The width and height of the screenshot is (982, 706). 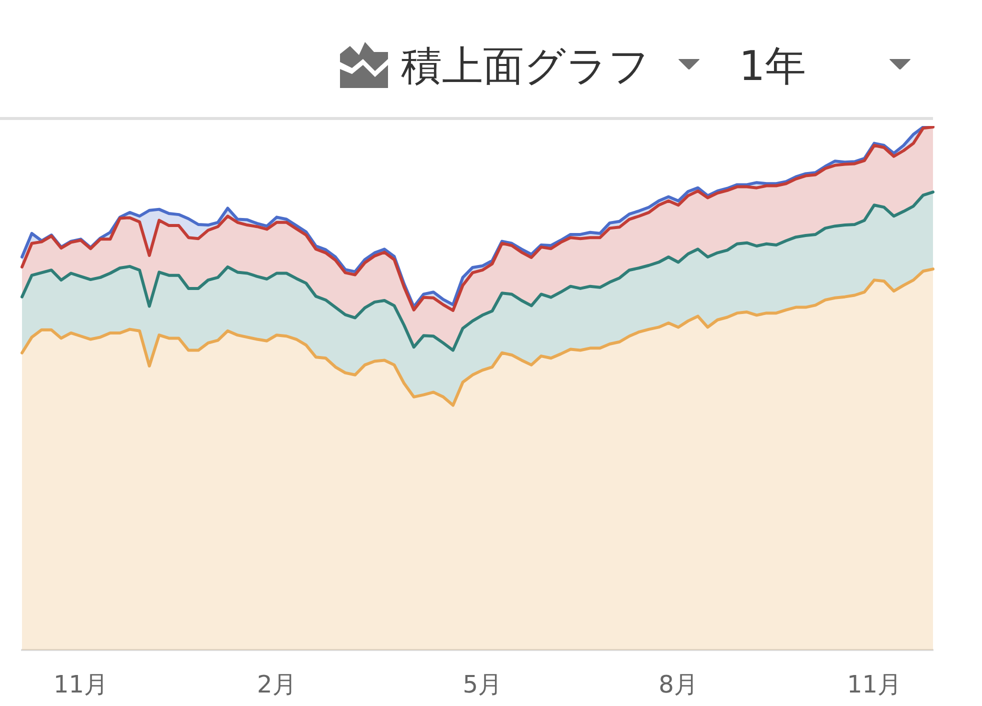 What do you see at coordinates (772, 66) in the screenshot?
I see `text: 1年` at bounding box center [772, 66].